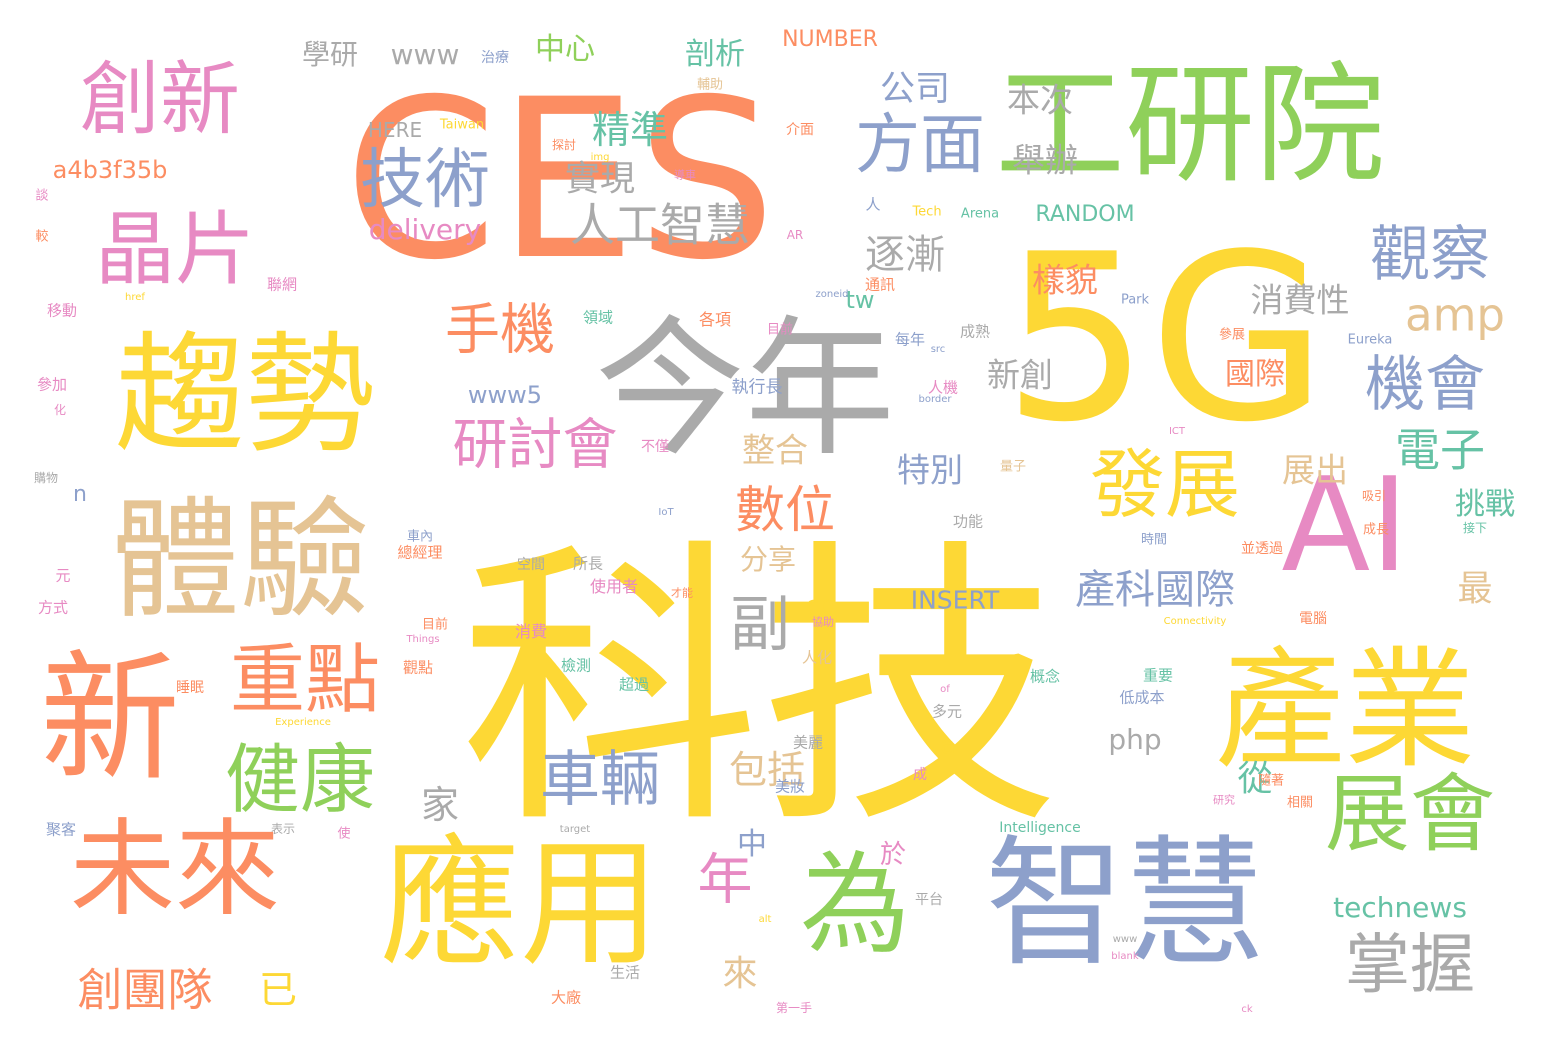 This screenshot has height=1052, width=1548. Describe the element at coordinates (110, 719) in the screenshot. I see `word-11: 新` at that location.